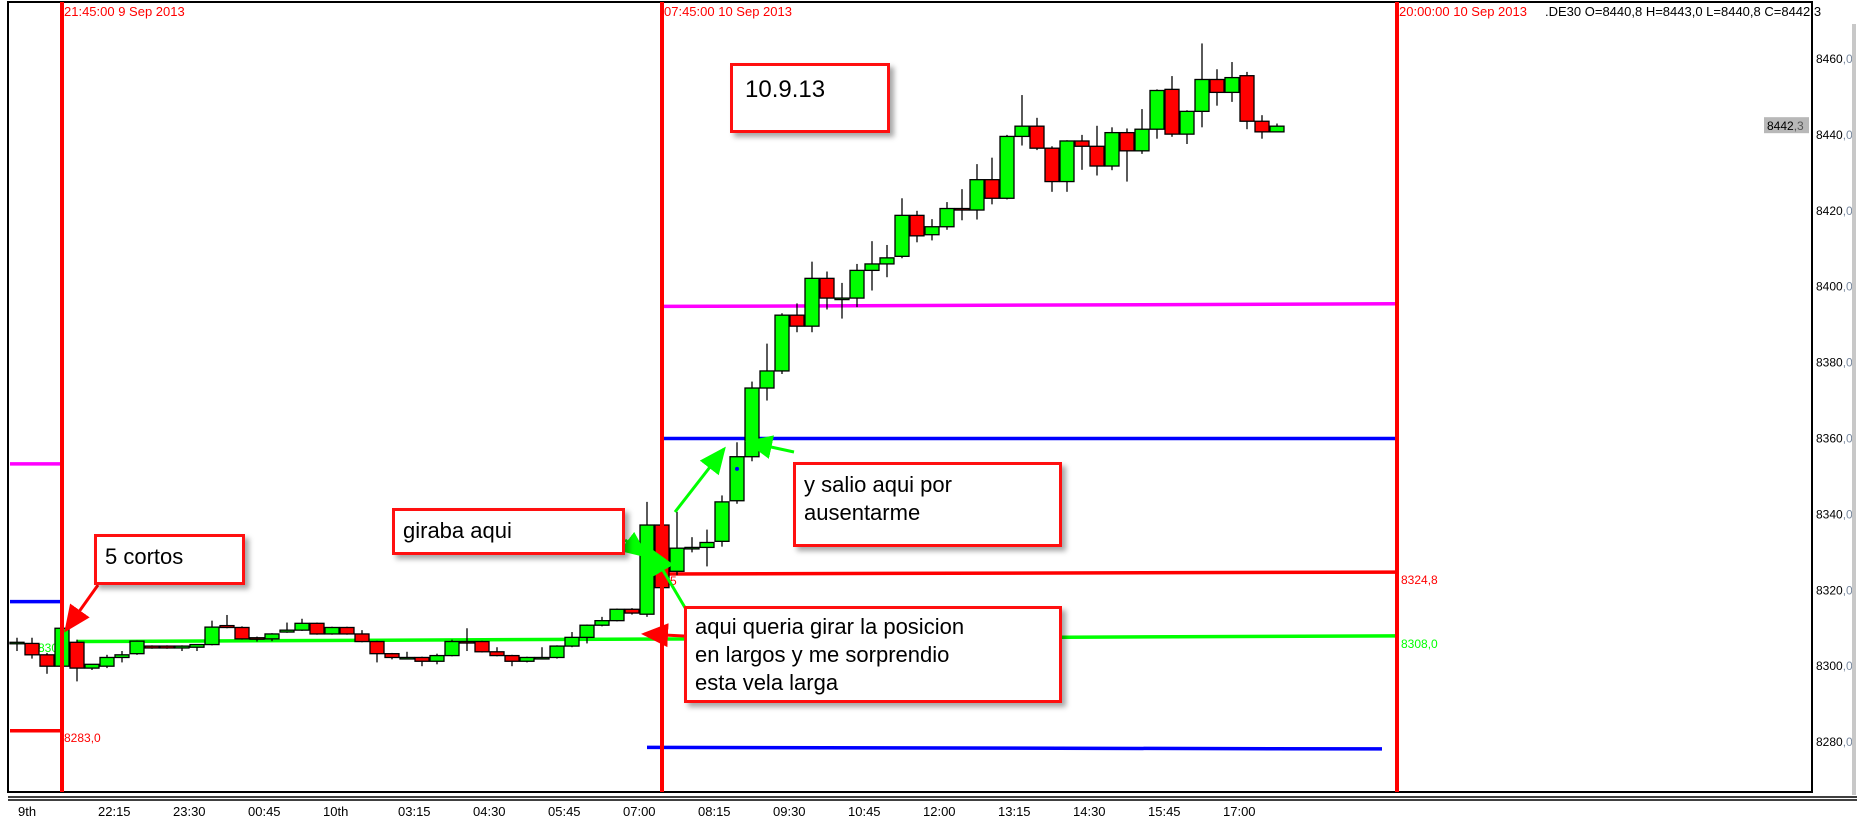  I want to click on time-tick-label: 03:15, so click(414, 811).